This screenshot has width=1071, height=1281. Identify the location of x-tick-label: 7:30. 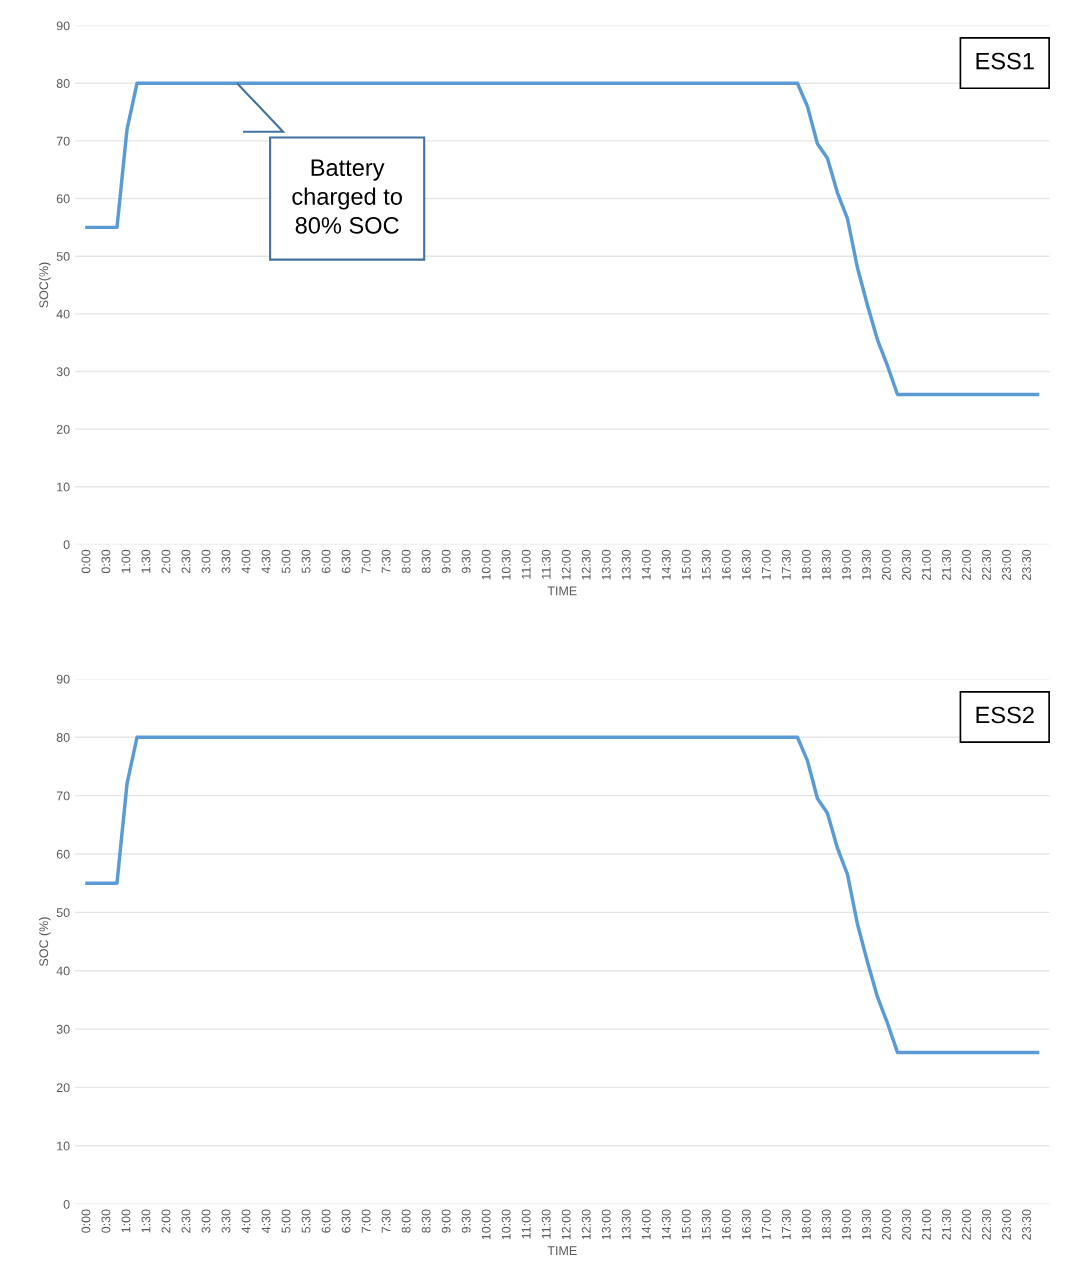
(386, 1221).